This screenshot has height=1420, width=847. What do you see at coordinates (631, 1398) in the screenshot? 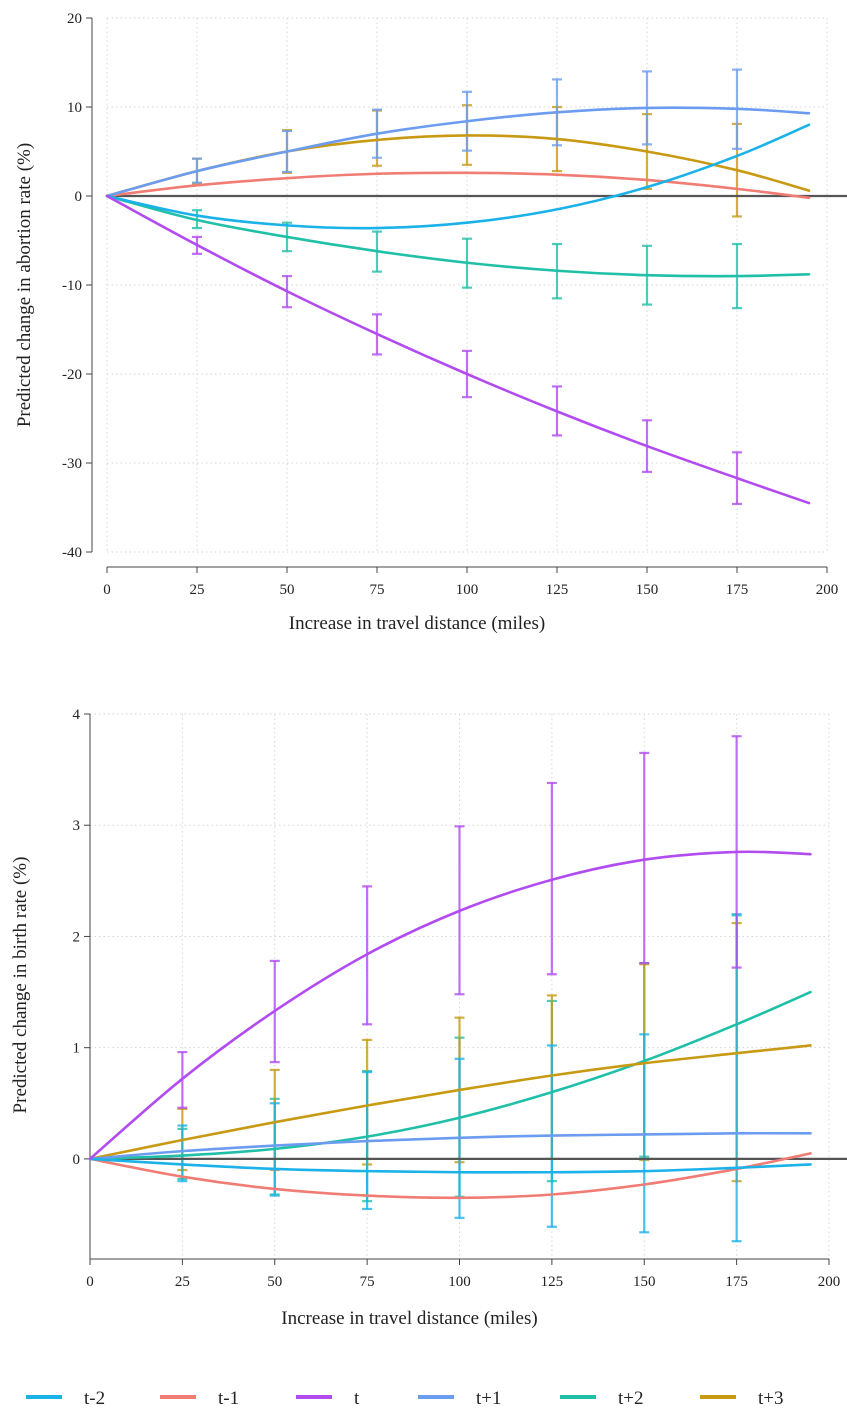
I see `legend-label: t+2` at bounding box center [631, 1398].